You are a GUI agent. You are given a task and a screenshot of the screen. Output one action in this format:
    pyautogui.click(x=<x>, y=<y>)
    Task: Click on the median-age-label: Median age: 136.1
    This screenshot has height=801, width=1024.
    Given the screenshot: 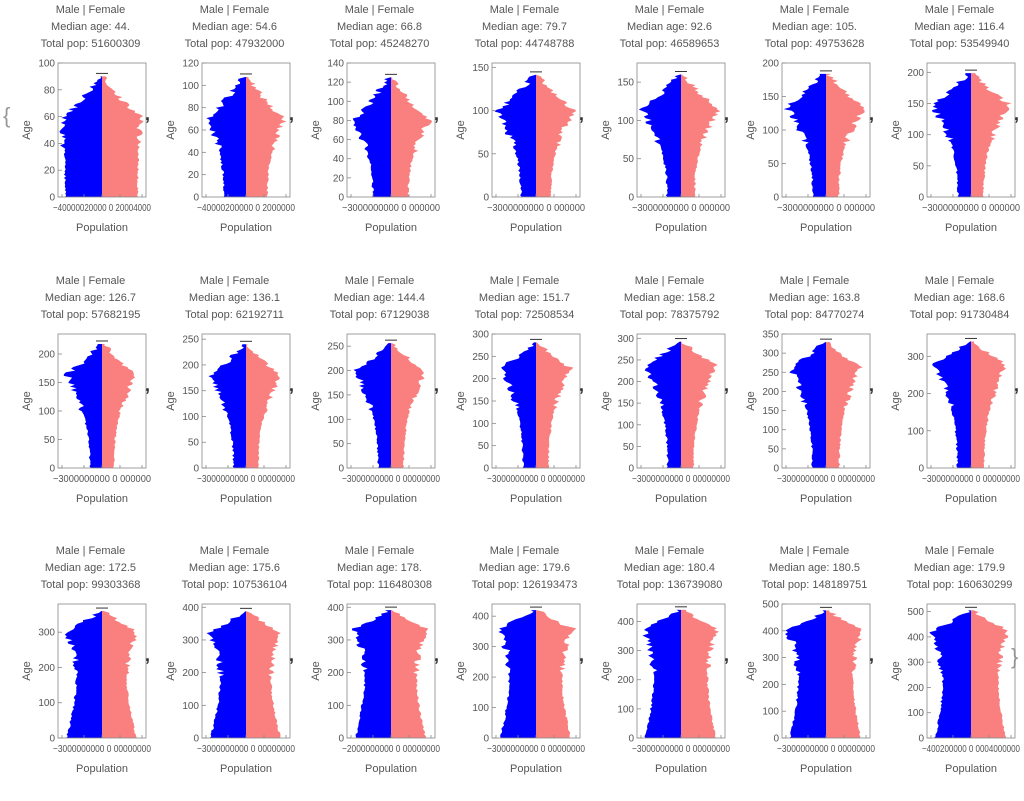 What is the action you would take?
    pyautogui.click(x=234, y=298)
    